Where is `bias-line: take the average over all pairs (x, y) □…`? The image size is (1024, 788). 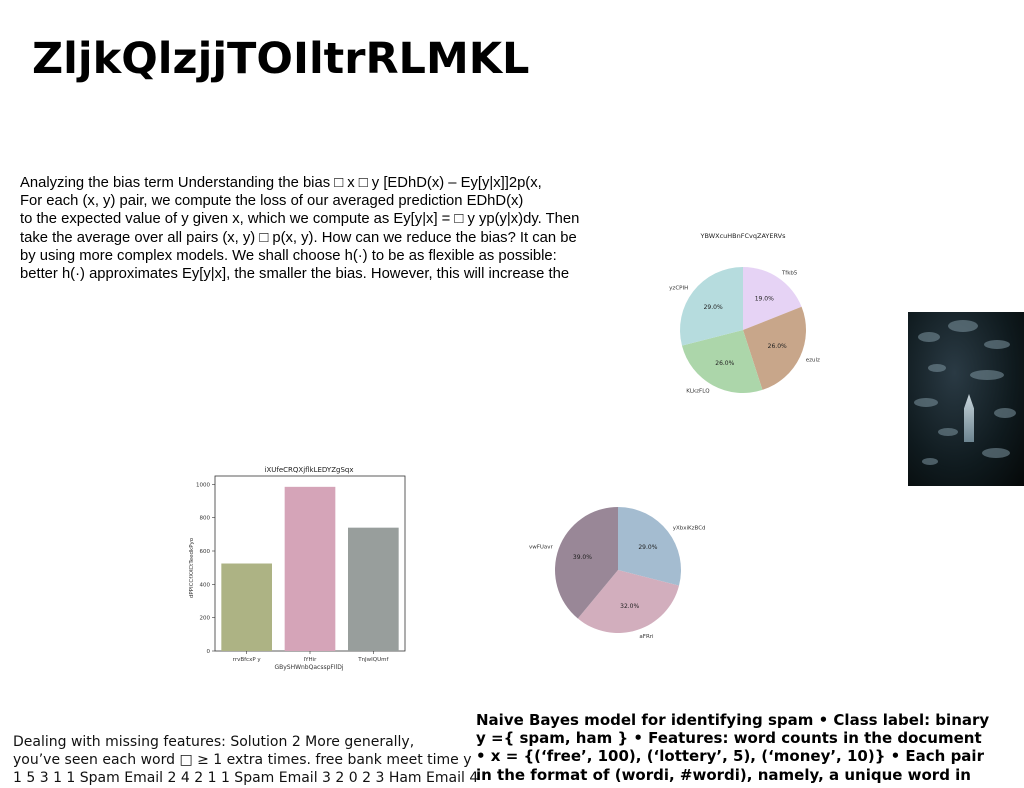 bias-line: take the average over all pairs (x, y) □… is located at coordinates (298, 237).